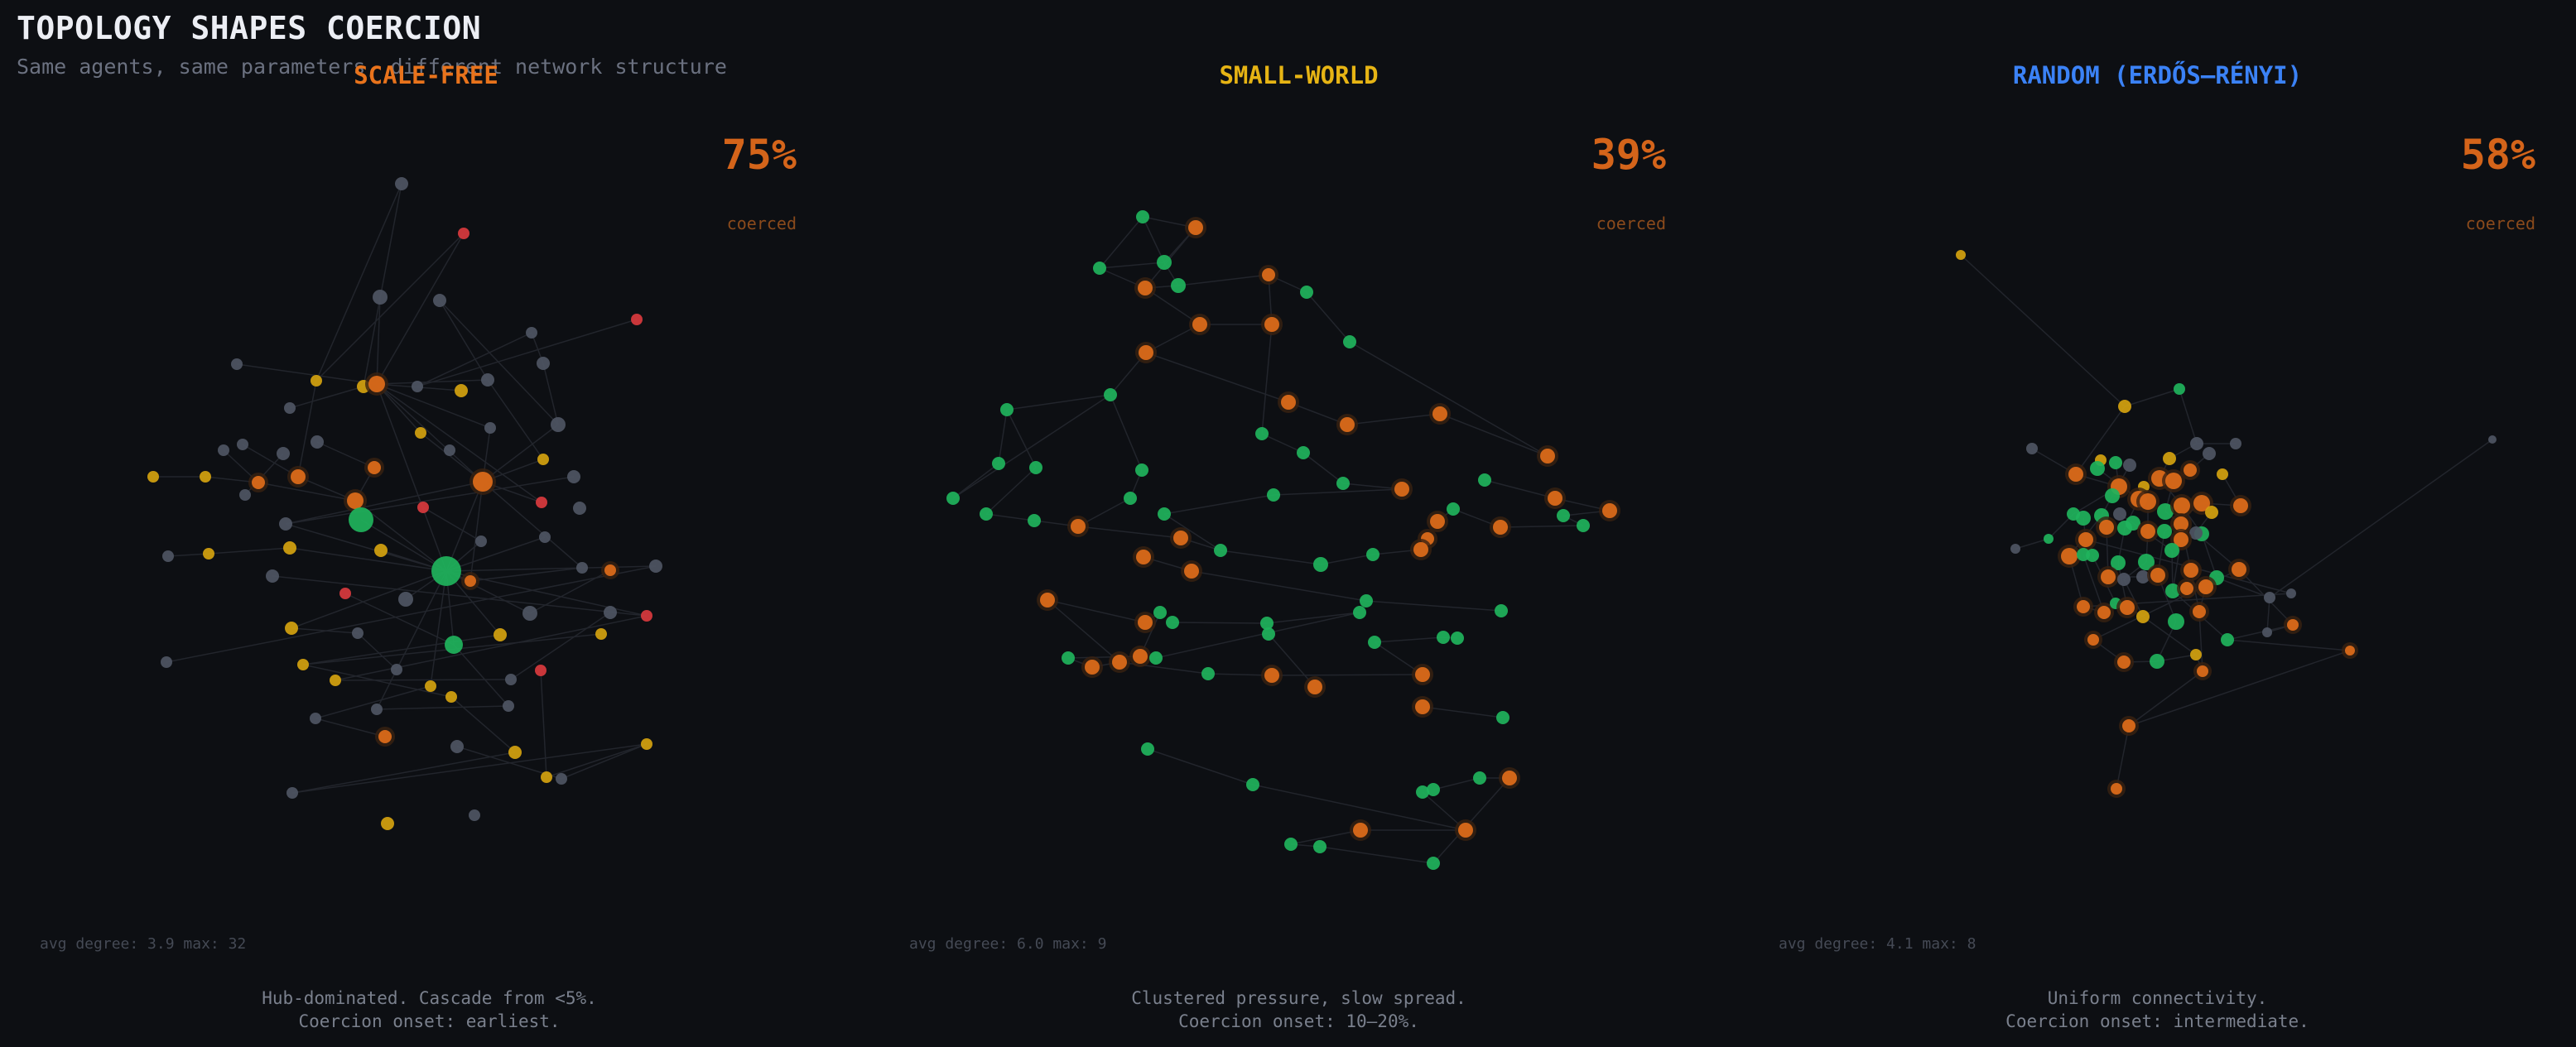  I want to click on degree-stats: avg degree: 3.9 max: 32, so click(143, 944).